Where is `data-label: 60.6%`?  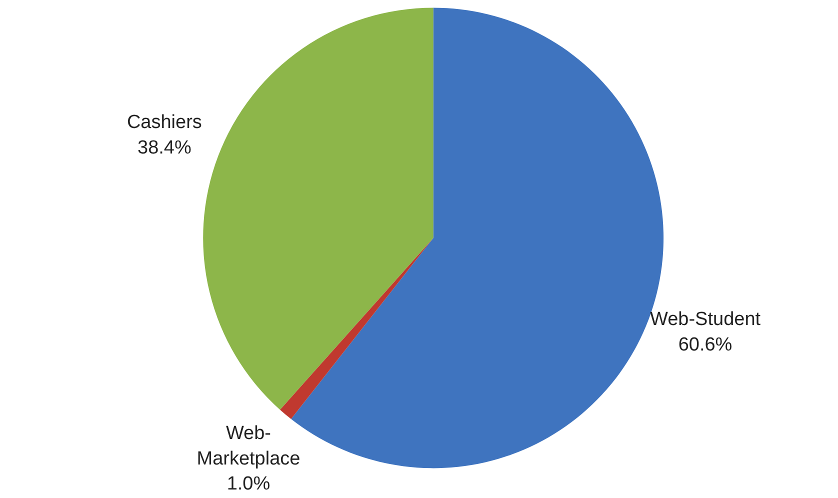
data-label: 60.6% is located at coordinates (705, 345).